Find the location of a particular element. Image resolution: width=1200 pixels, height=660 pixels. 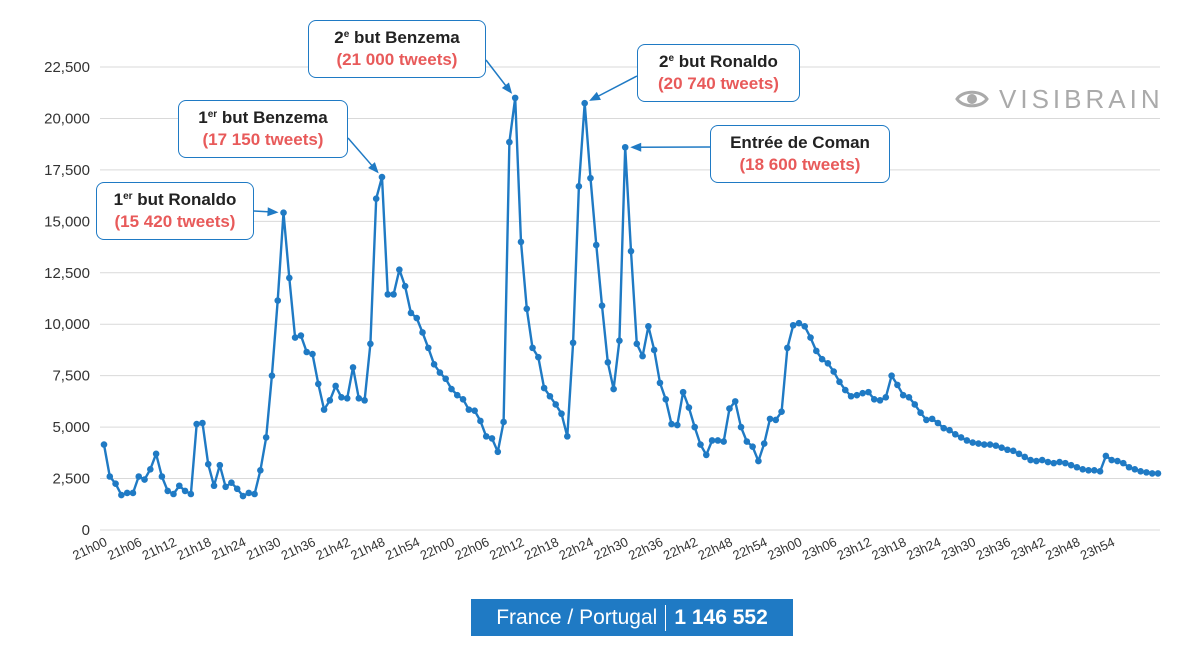

x-tick-label: 21h30 is located at coordinates (263, 548).